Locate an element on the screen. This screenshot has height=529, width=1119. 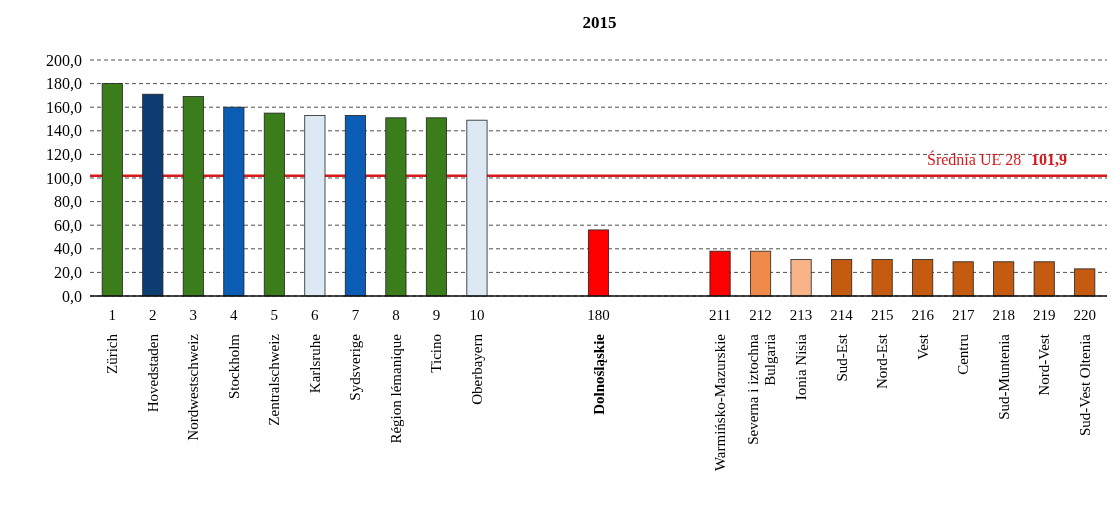
x-tick-label: 211 Warmińsko-Mazurskie is located at coordinates (720, 389).